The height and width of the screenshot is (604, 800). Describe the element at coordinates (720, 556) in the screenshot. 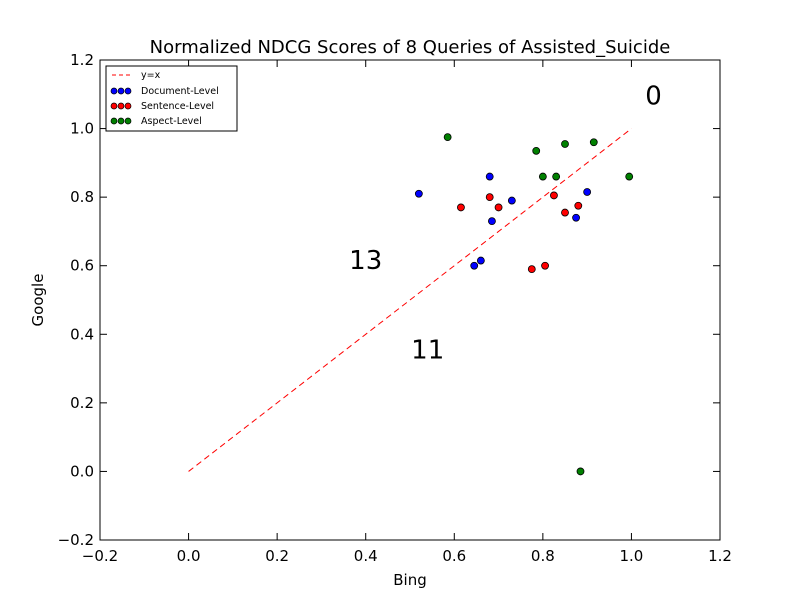

I see `x-tick-label: 1.2` at that location.